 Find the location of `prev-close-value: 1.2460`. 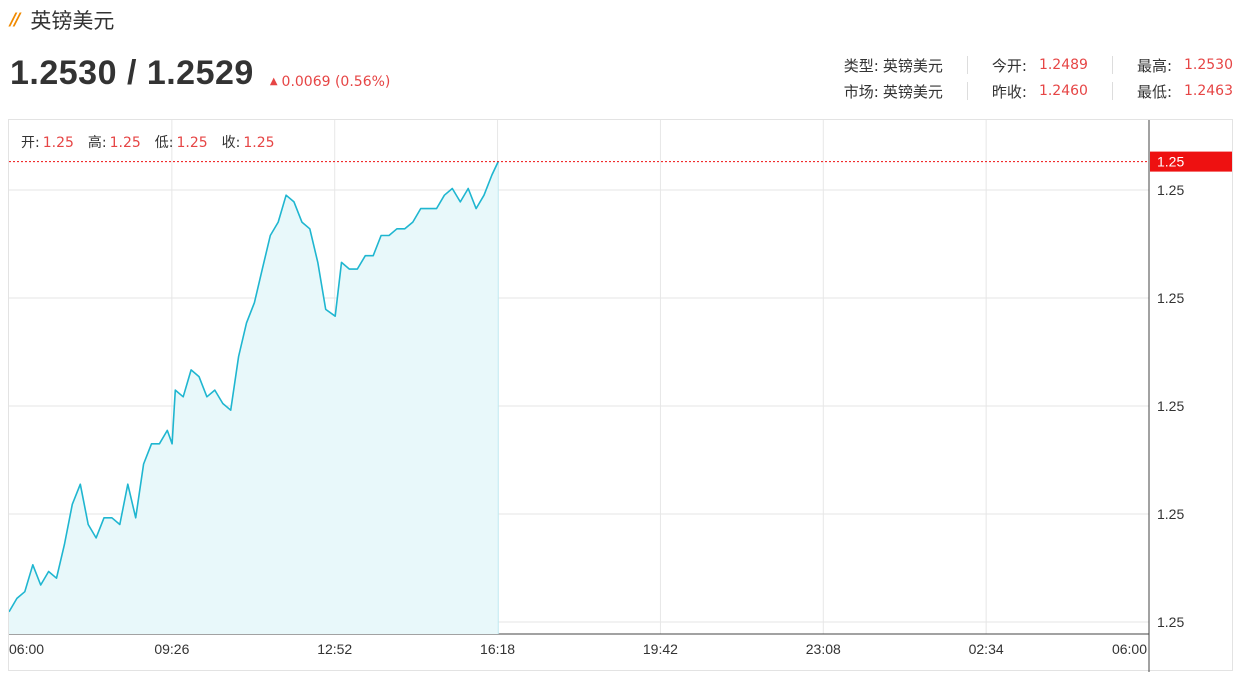

prev-close-value: 1.2460 is located at coordinates (1063, 91).